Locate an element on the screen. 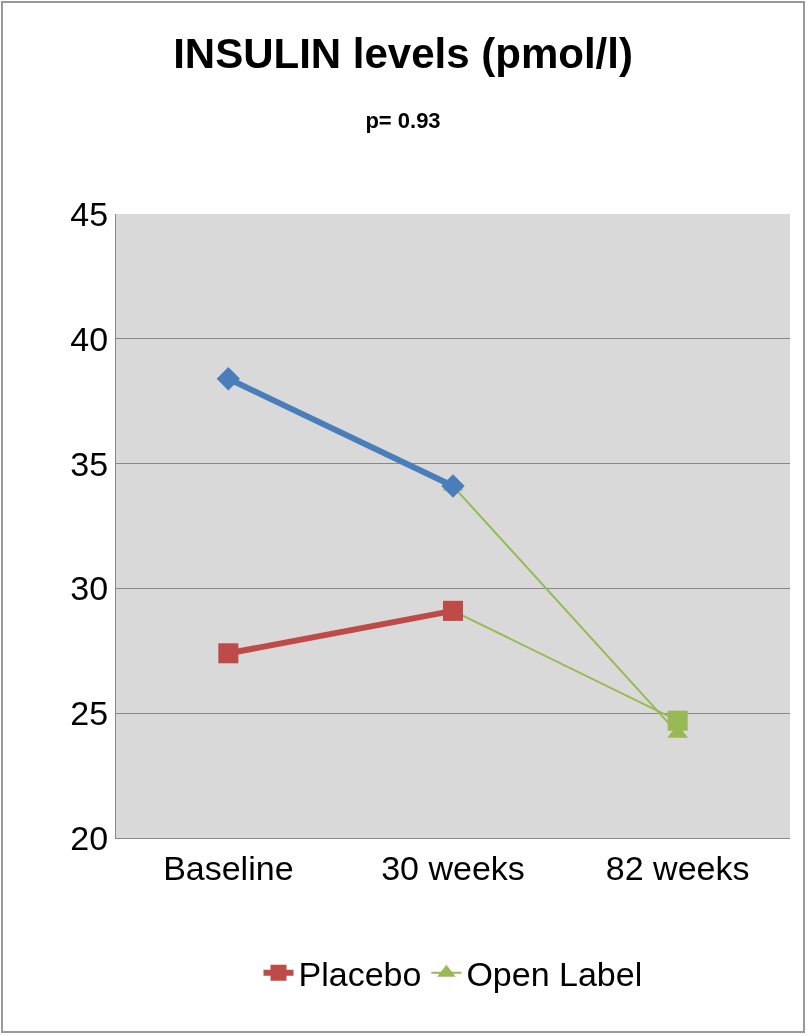  chart-title: INSULIN levels (pmol/l) is located at coordinates (403, 54).